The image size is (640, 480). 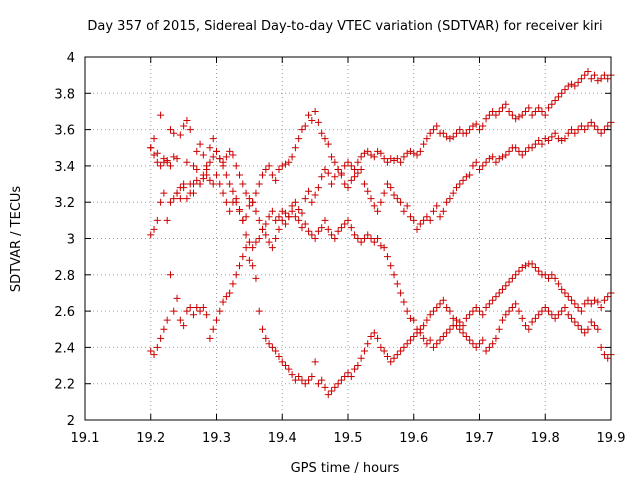 What do you see at coordinates (216, 438) in the screenshot?
I see `x-tick-label: 19.3` at bounding box center [216, 438].